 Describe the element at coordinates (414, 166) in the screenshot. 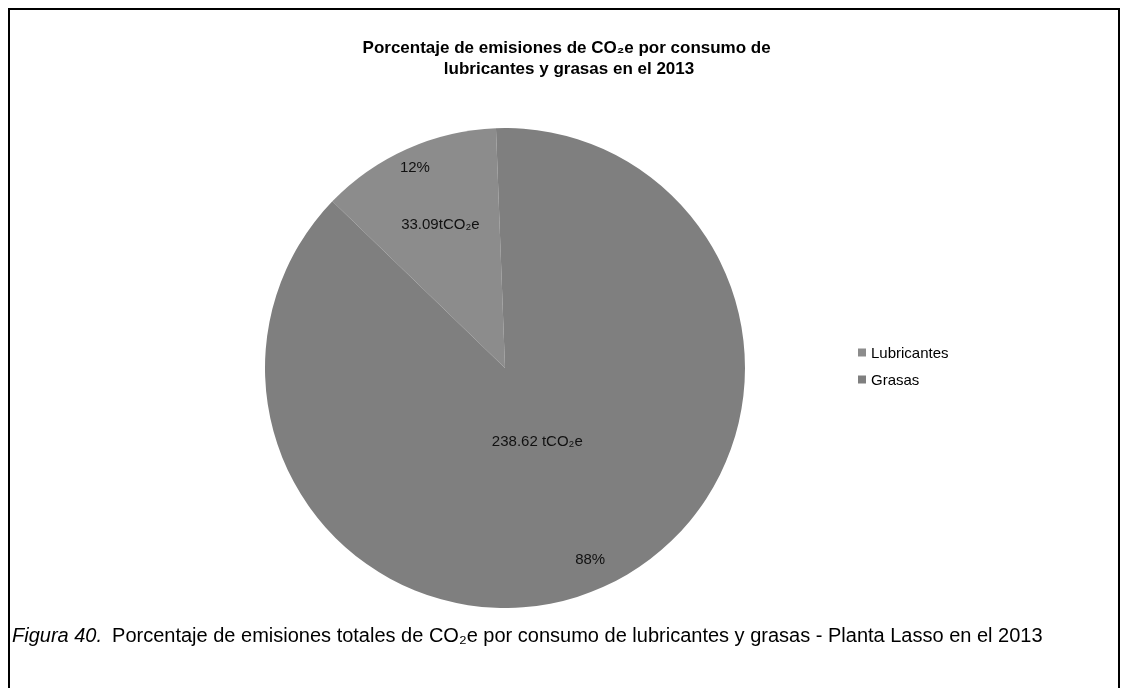

I see `text: 12%` at that location.